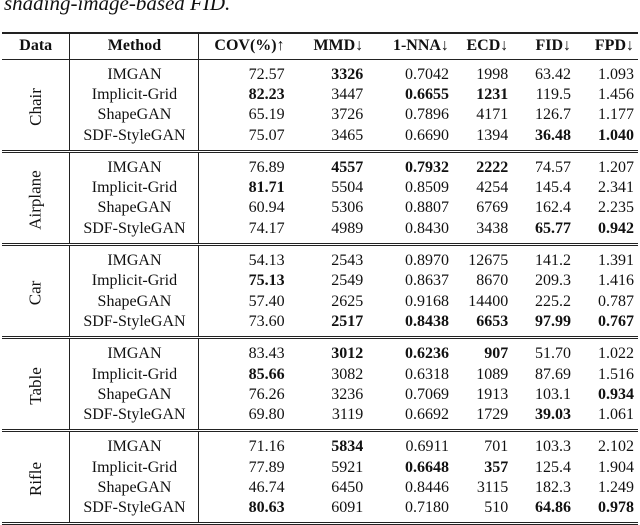  What do you see at coordinates (496, 508) in the screenshot?
I see `ecd-cell: 510` at bounding box center [496, 508].